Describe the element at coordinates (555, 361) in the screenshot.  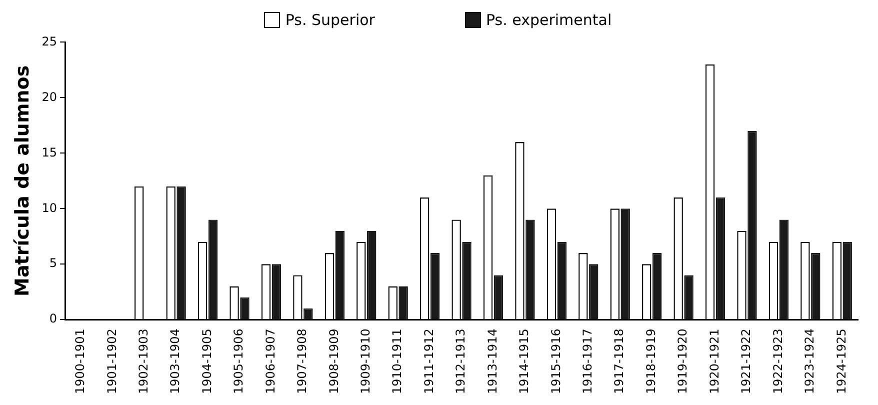
I see `x-tick-label: 1915-1916` at that location.